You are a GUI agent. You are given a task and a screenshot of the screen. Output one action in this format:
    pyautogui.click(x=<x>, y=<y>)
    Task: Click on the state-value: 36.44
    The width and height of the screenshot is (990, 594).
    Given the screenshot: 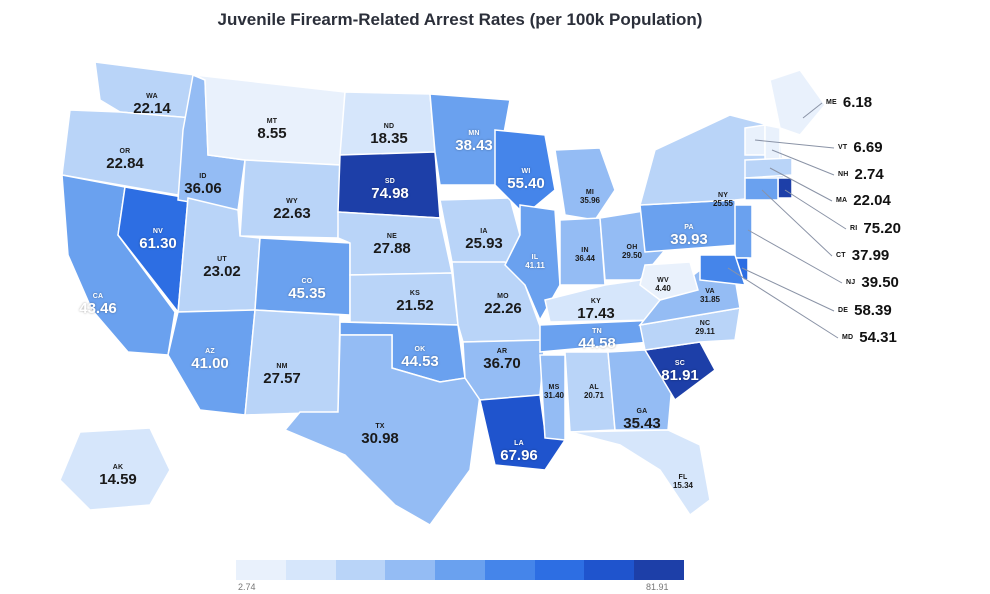 What is the action you would take?
    pyautogui.click(x=585, y=258)
    